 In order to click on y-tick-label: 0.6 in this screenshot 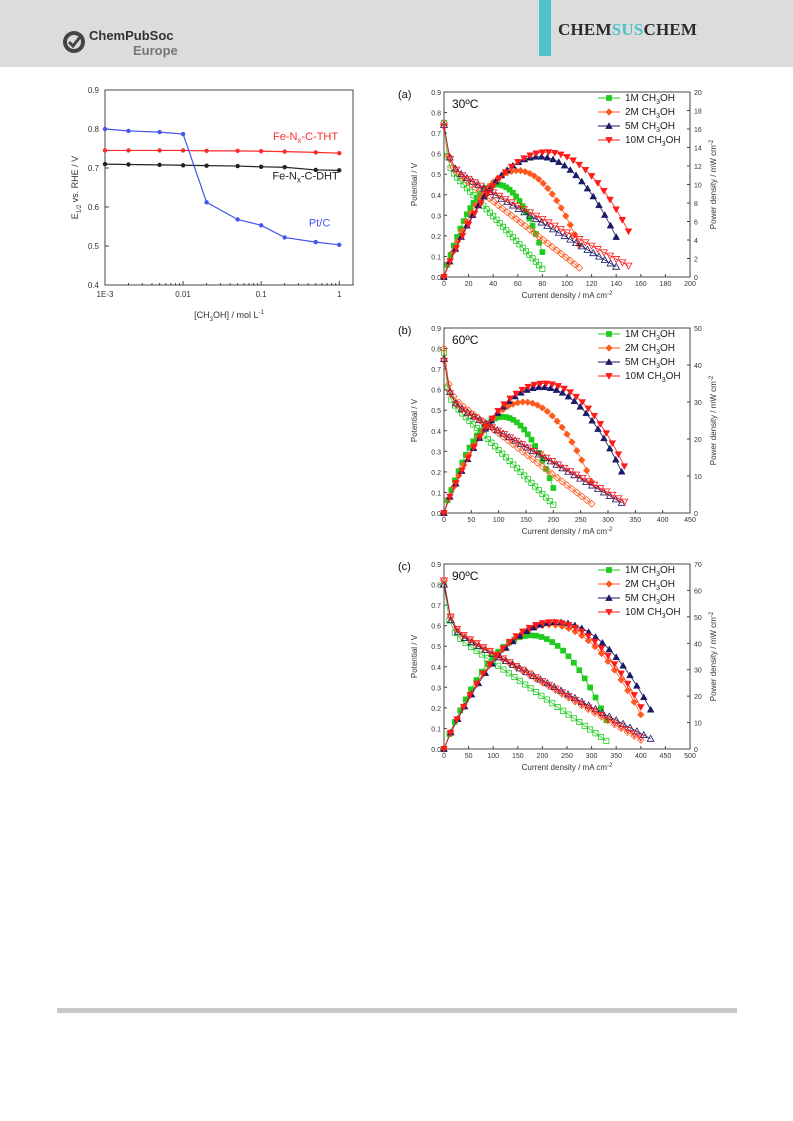, I will do `click(94, 207)`.